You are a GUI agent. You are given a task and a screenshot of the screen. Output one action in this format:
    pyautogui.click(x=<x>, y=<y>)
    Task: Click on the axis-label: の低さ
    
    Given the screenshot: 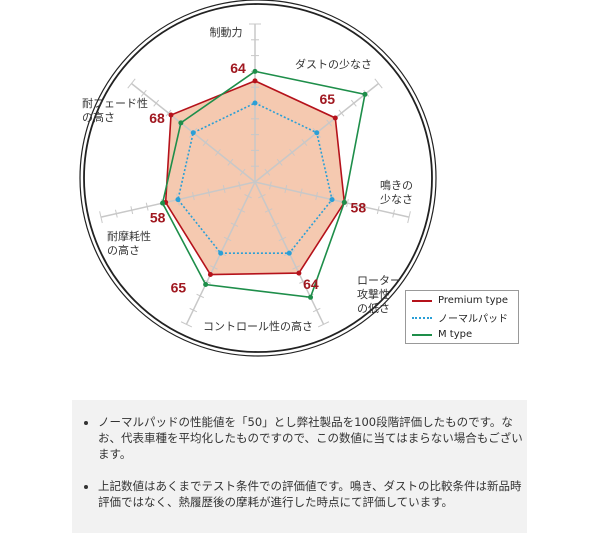 What is the action you would take?
    pyautogui.click(x=373, y=308)
    